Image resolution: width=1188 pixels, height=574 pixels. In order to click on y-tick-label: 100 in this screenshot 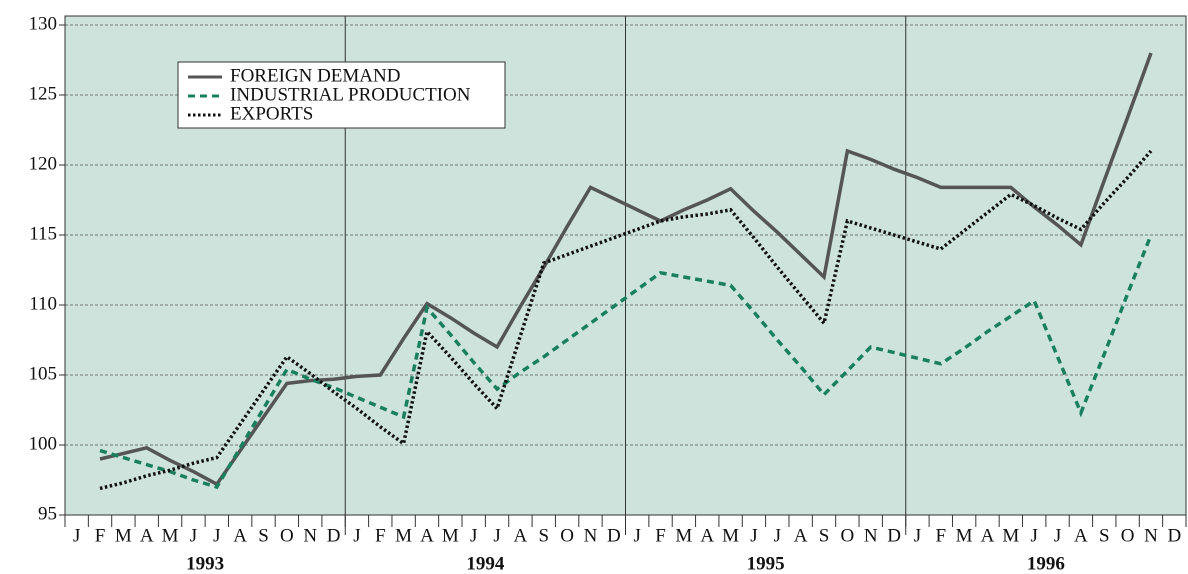, I will do `click(43, 443)`.